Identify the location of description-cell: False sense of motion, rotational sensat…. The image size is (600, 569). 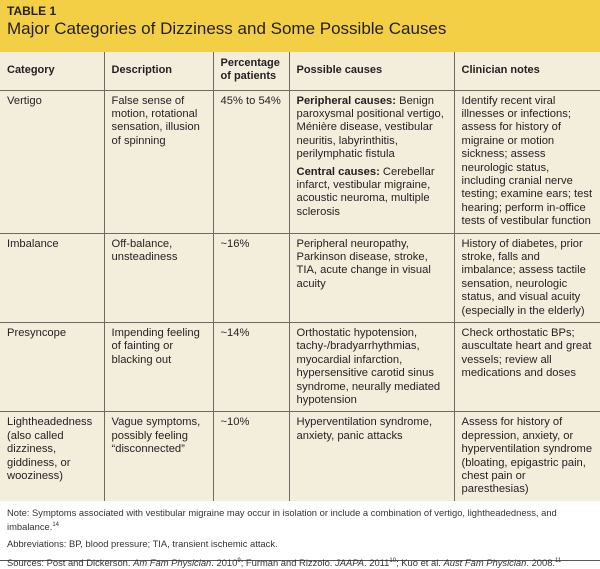
(158, 162).